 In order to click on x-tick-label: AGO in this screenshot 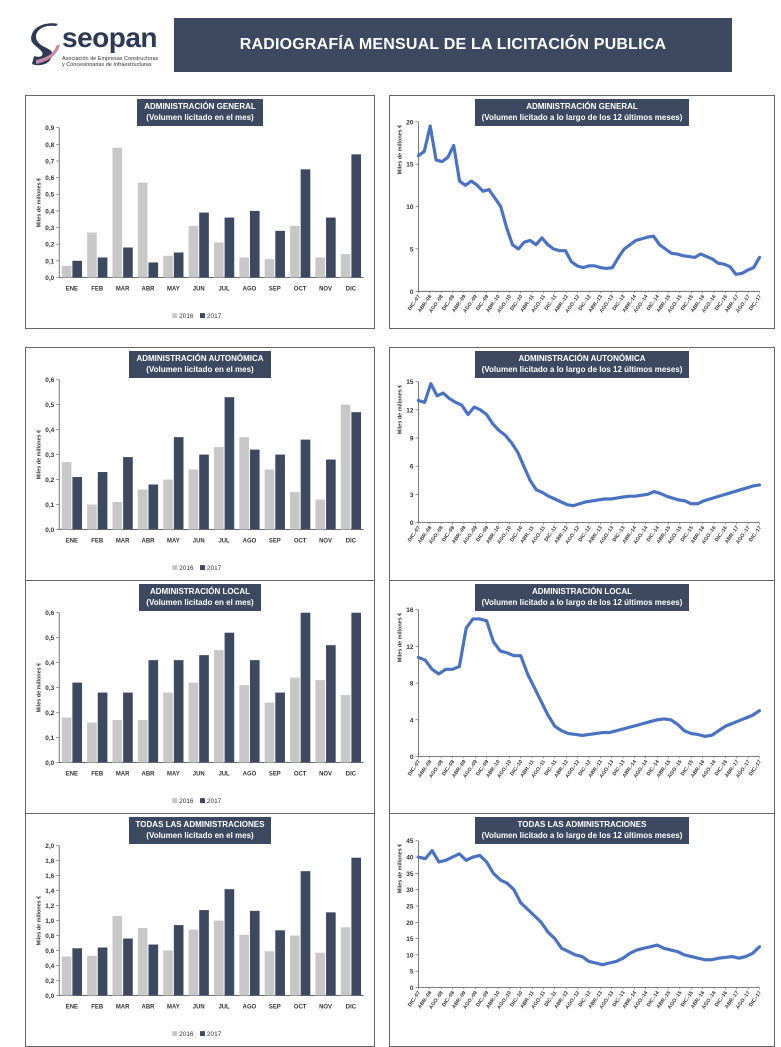, I will do `click(250, 289)`.